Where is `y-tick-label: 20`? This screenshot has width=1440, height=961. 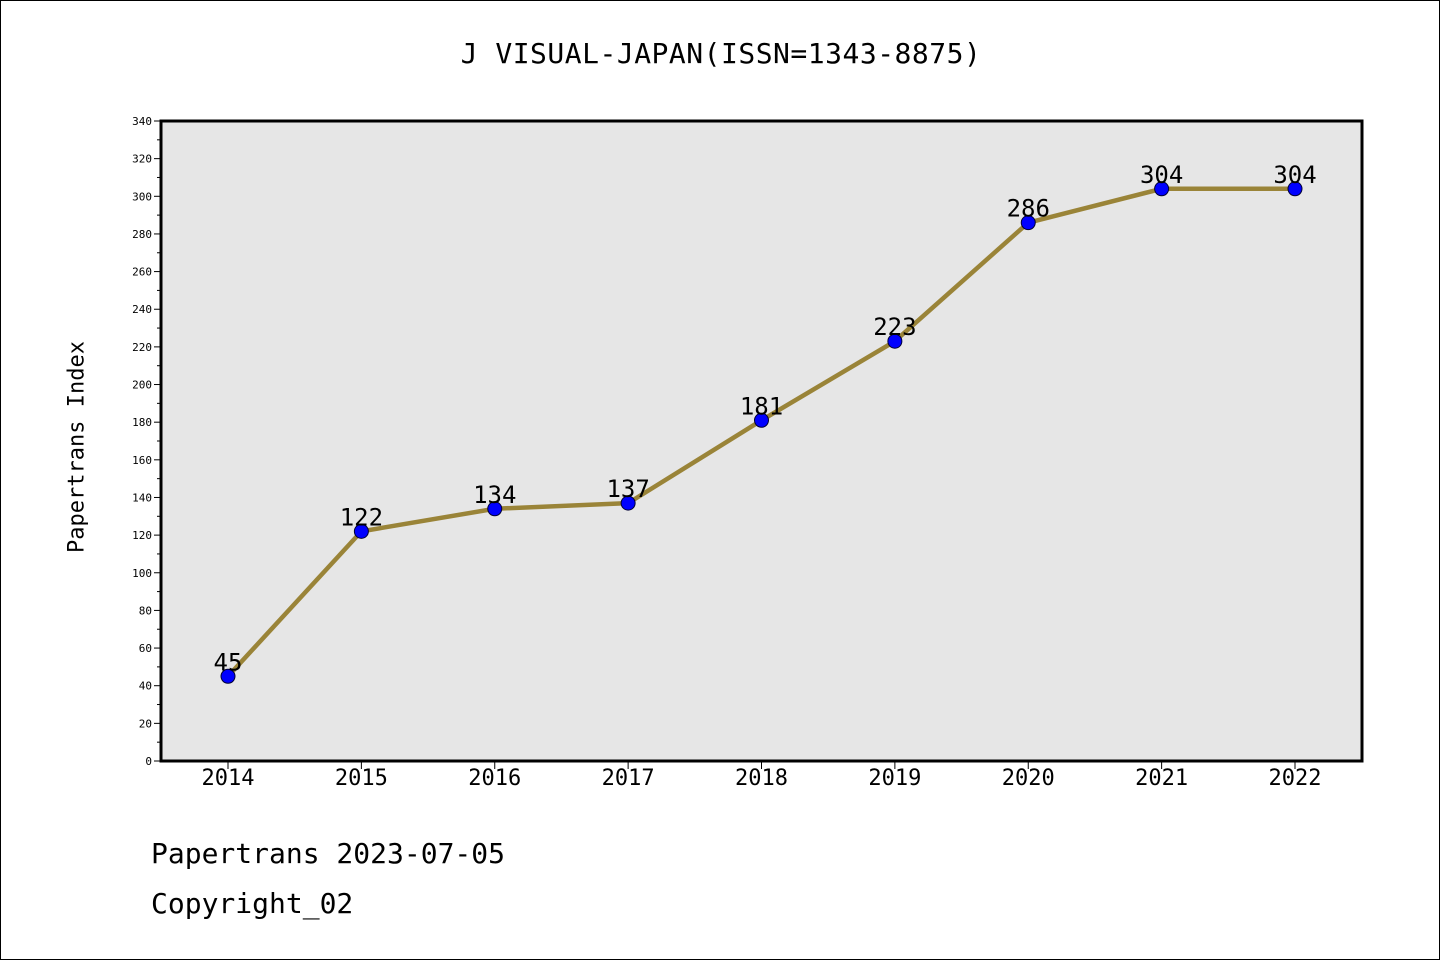 y-tick-label: 20 is located at coordinates (145, 723).